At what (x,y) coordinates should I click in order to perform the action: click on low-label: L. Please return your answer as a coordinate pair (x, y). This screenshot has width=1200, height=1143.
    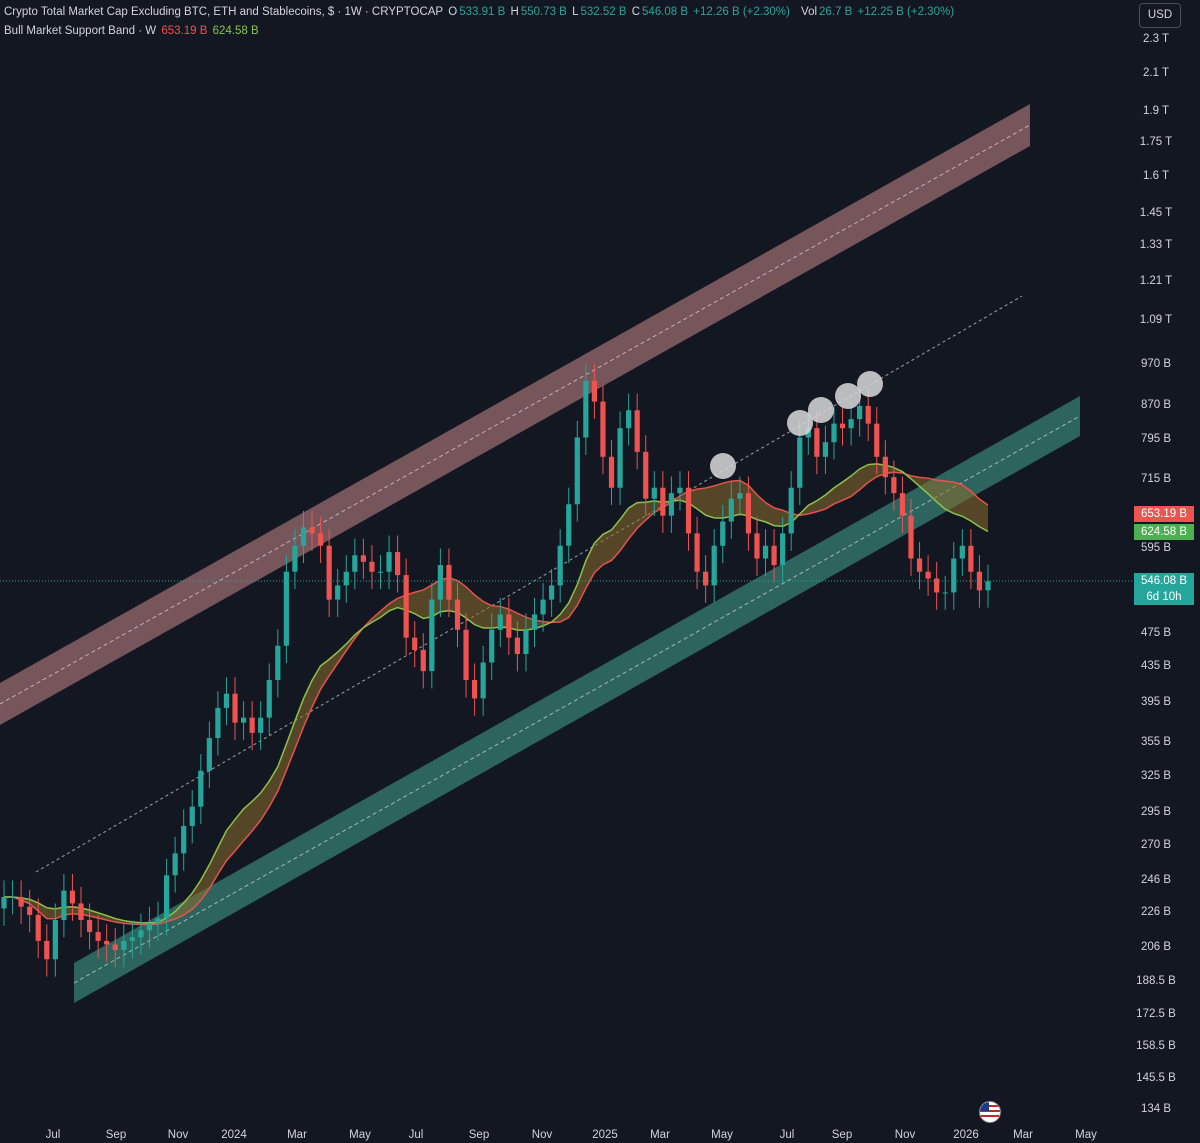
    Looking at the image, I should click on (575, 12).